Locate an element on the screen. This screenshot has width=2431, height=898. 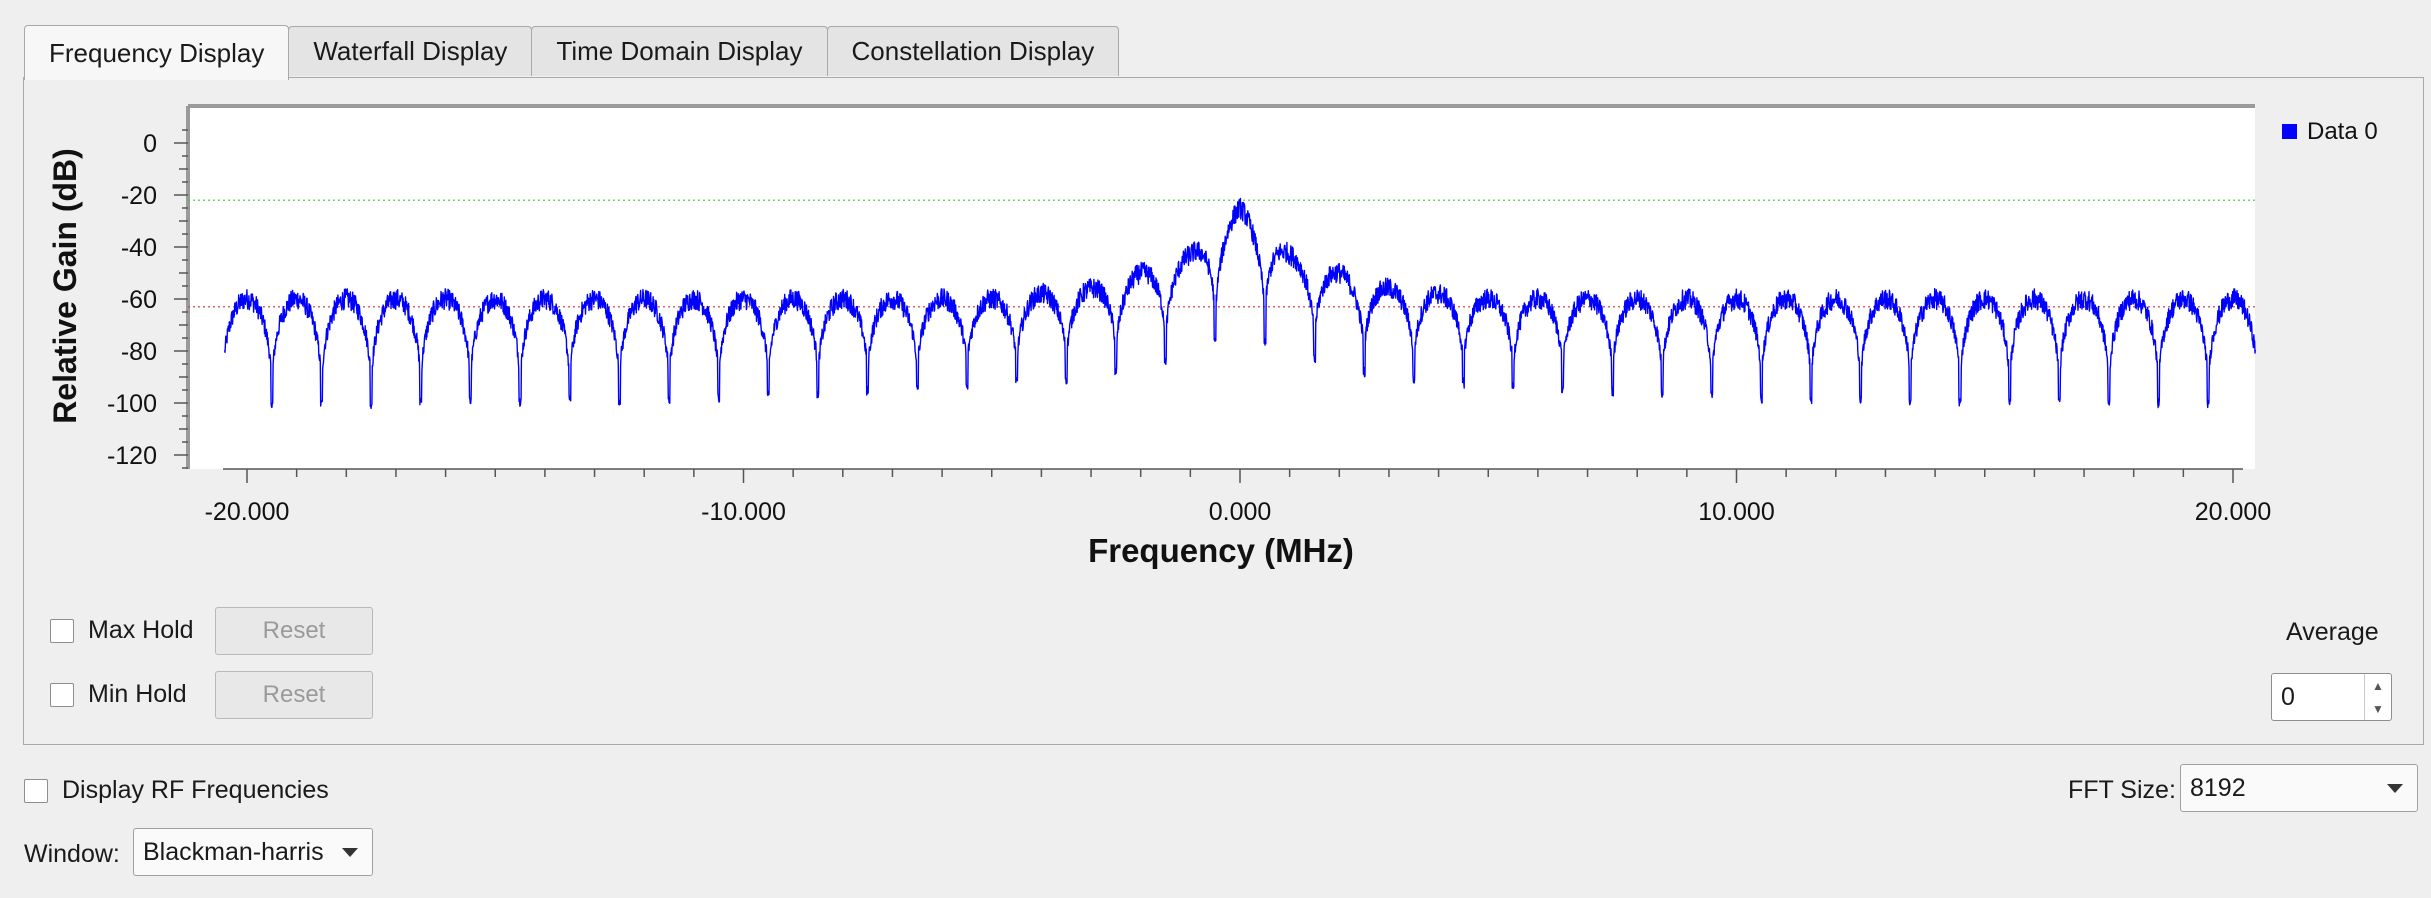
display-rf-frequencies-checkbox is located at coordinates (36, 790).